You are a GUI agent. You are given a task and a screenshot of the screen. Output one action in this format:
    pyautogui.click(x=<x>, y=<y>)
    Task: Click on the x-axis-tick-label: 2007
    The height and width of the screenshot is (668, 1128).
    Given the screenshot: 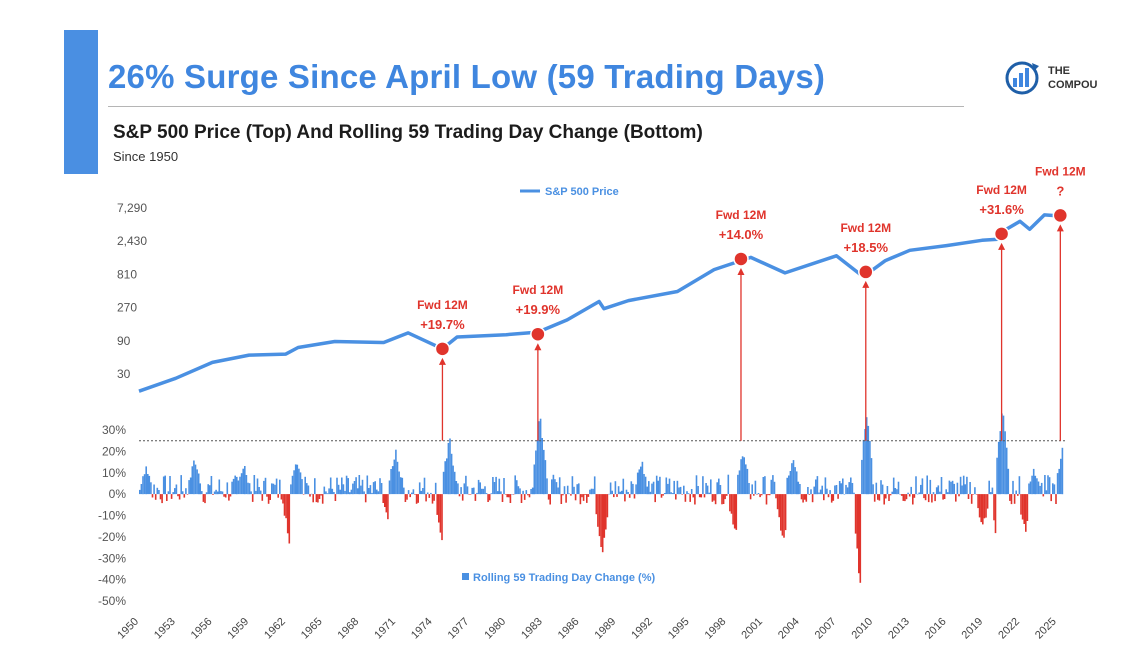 What is the action you would take?
    pyautogui.click(x=826, y=629)
    